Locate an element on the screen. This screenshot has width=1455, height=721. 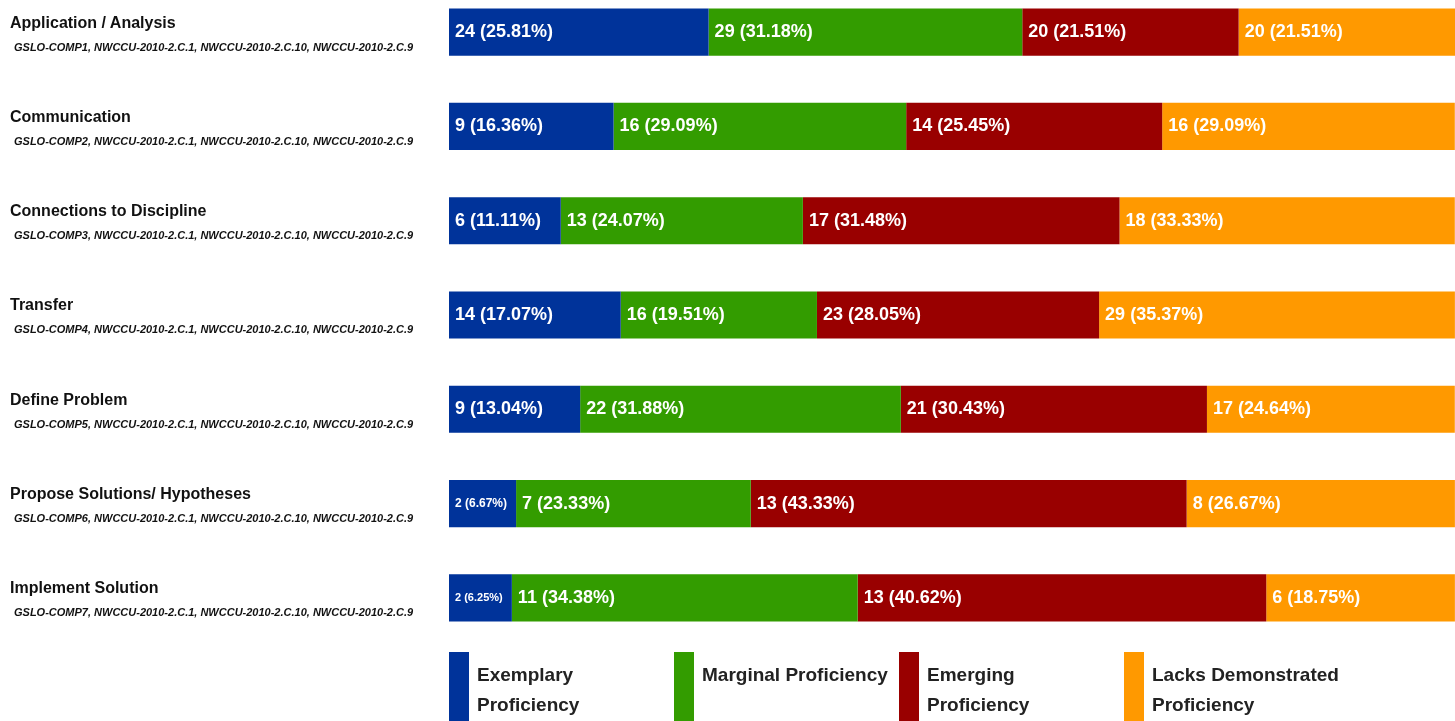
data-label: 7 (23.33%) is located at coordinates (566, 502).